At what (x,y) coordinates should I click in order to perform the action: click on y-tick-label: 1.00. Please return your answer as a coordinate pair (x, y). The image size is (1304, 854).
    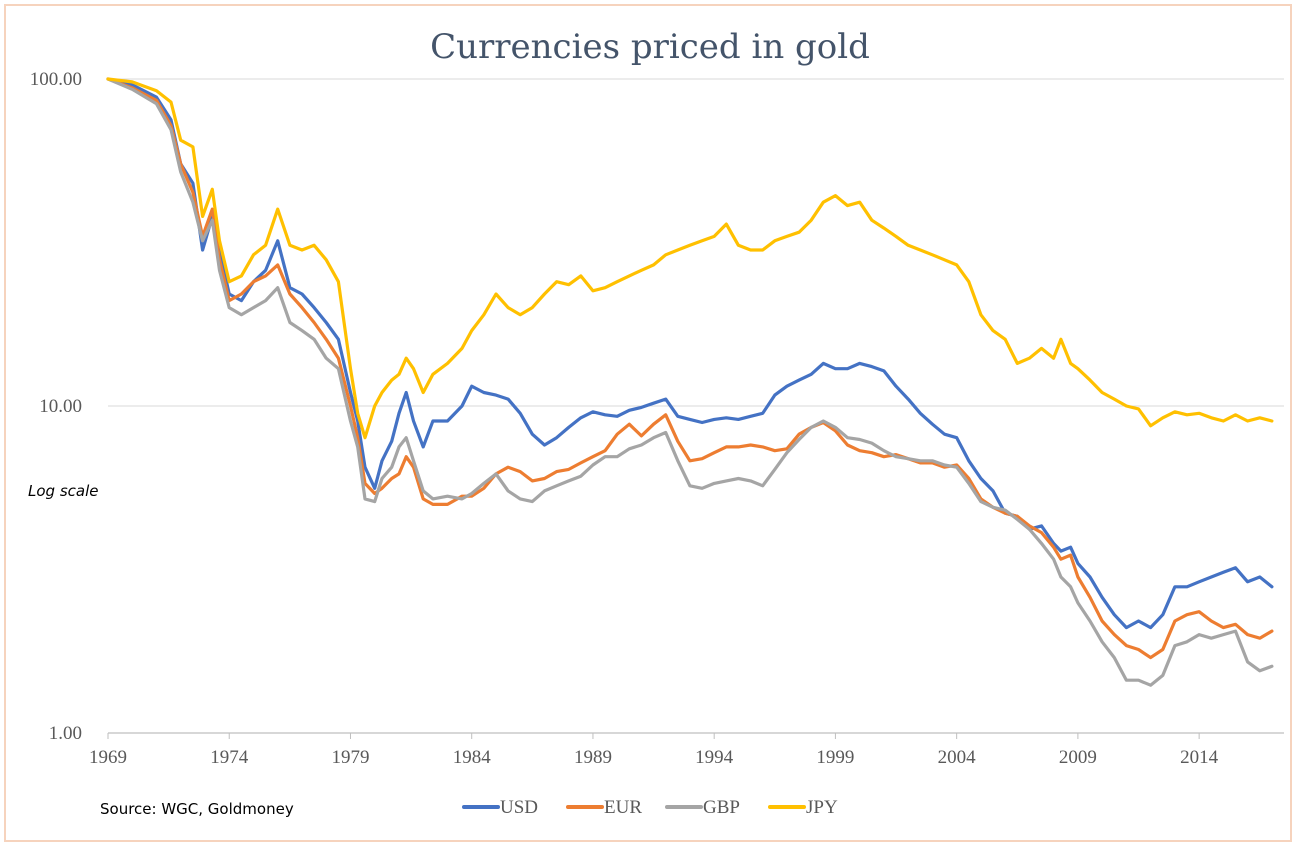
    Looking at the image, I should click on (65, 733).